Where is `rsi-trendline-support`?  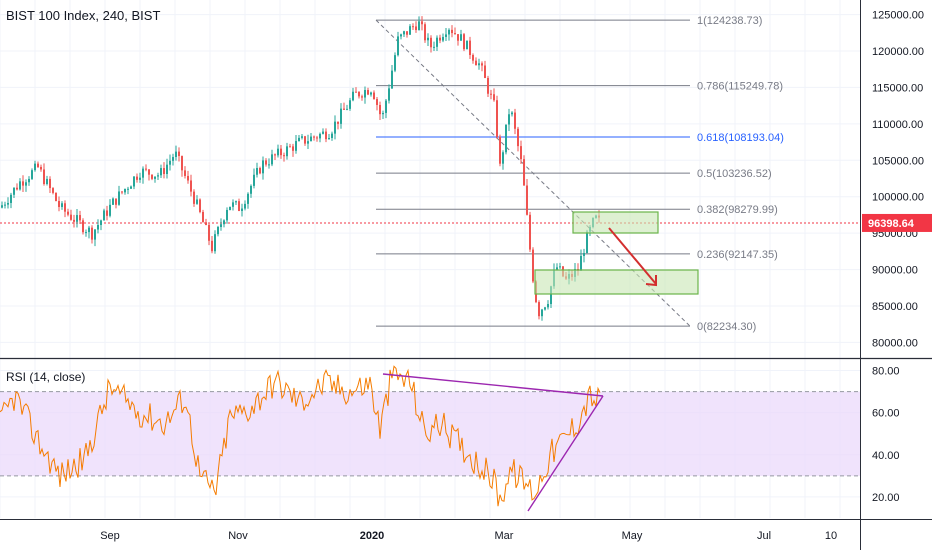 rsi-trendline-support is located at coordinates (565, 453).